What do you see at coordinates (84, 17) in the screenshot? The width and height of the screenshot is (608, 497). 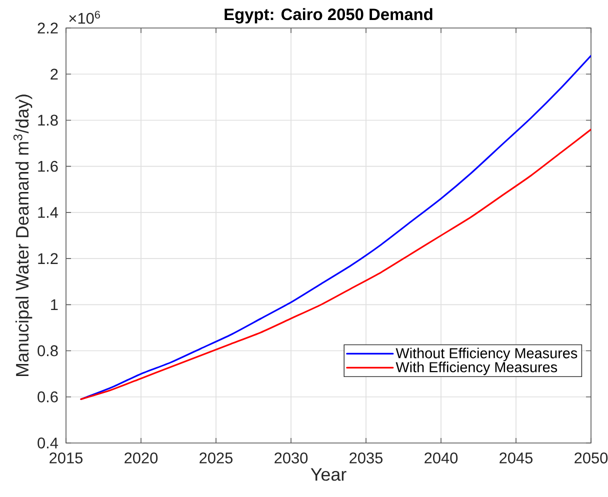 I see `text: ×10$^{6}$` at bounding box center [84, 17].